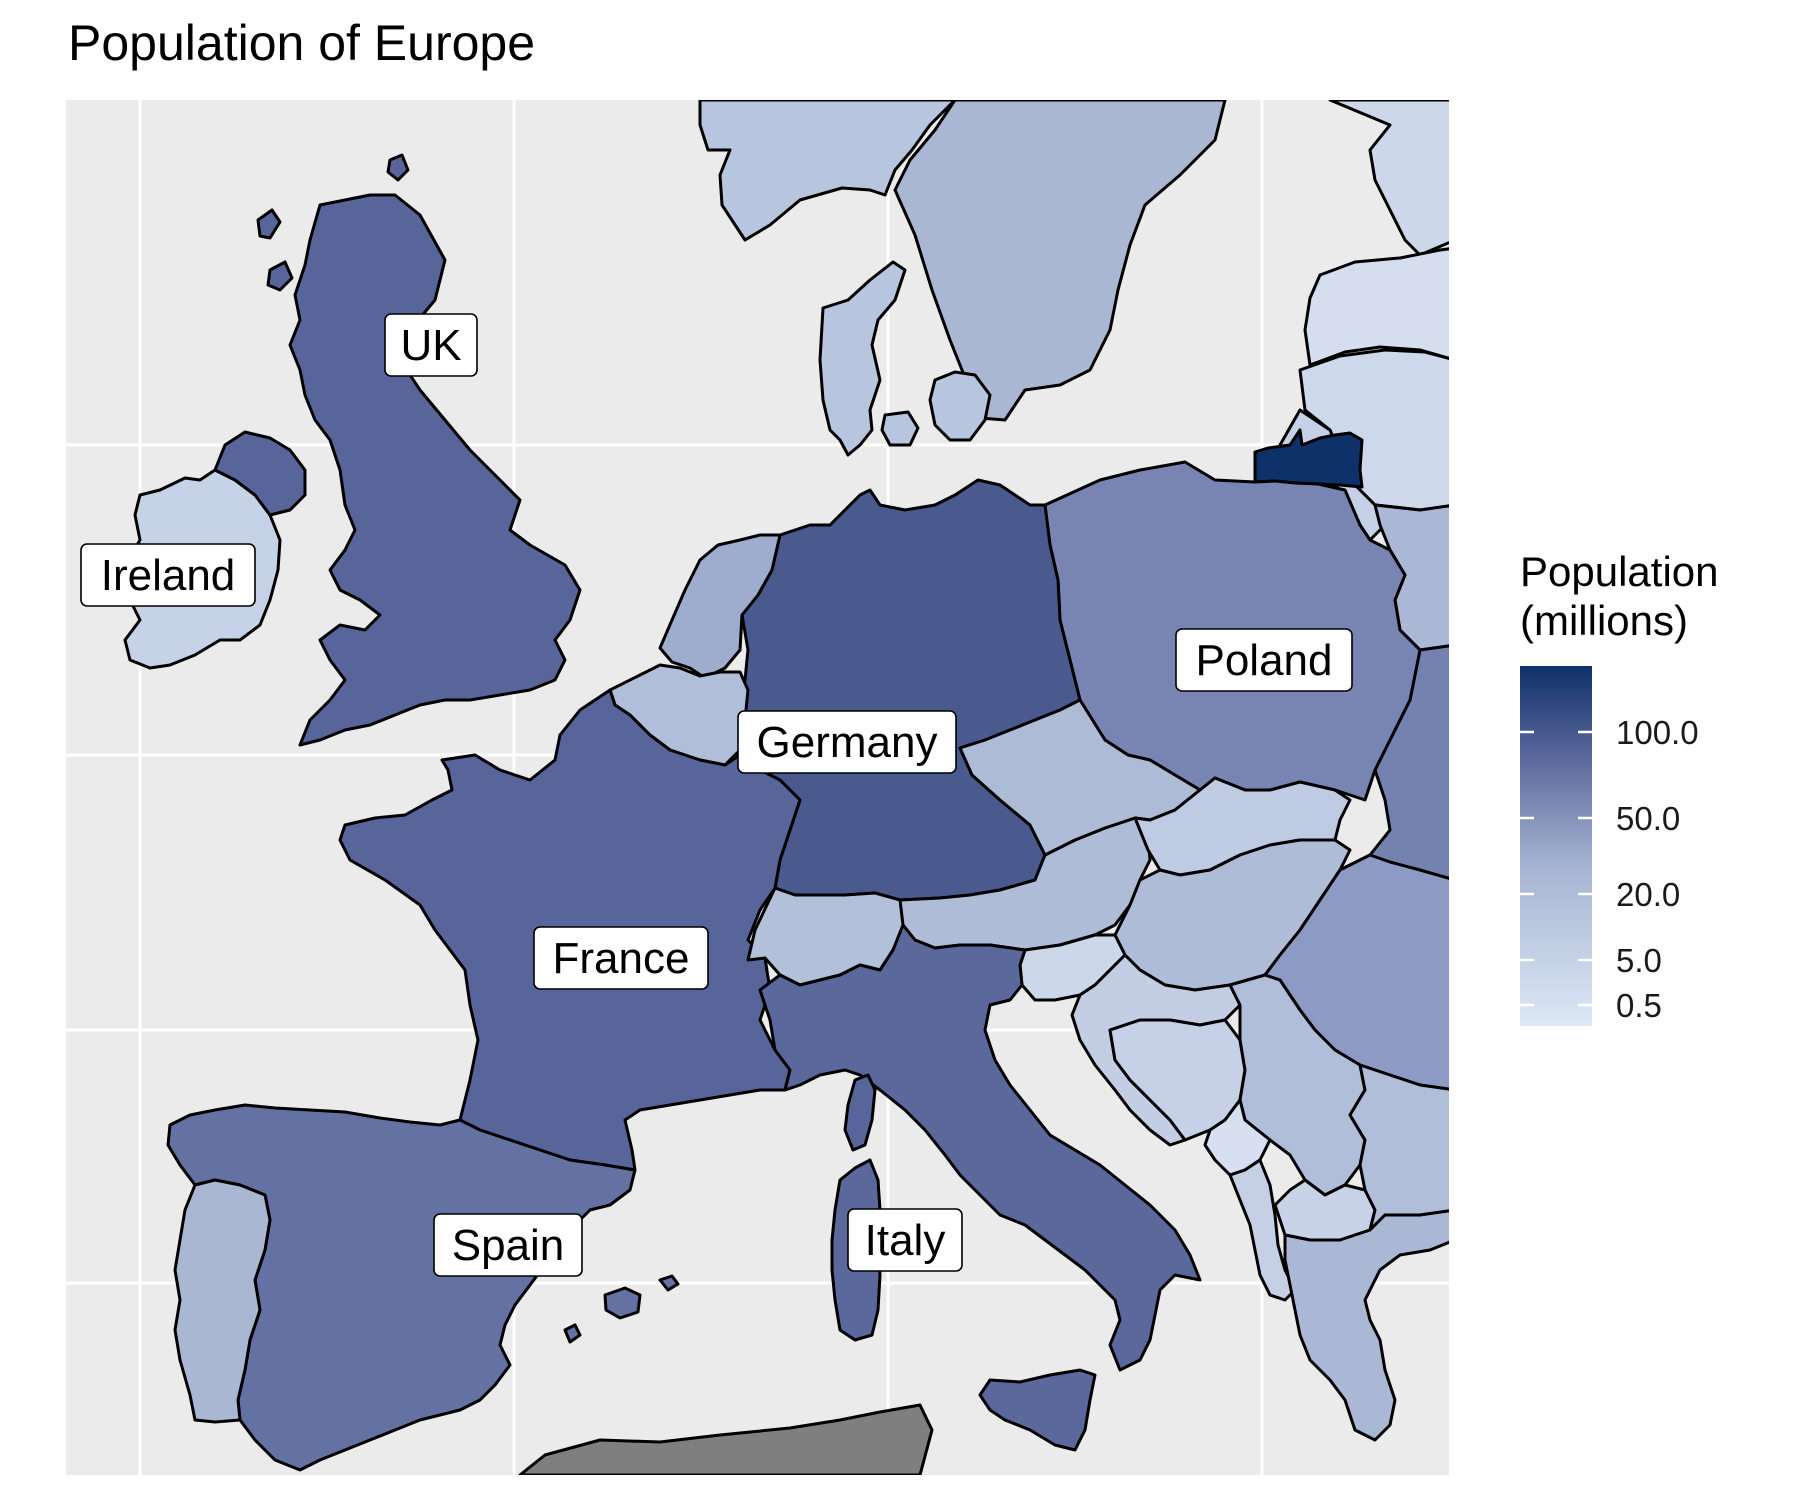 The height and width of the screenshot is (1500, 1800). I want to click on legend-title-line1: Population, so click(1619, 571).